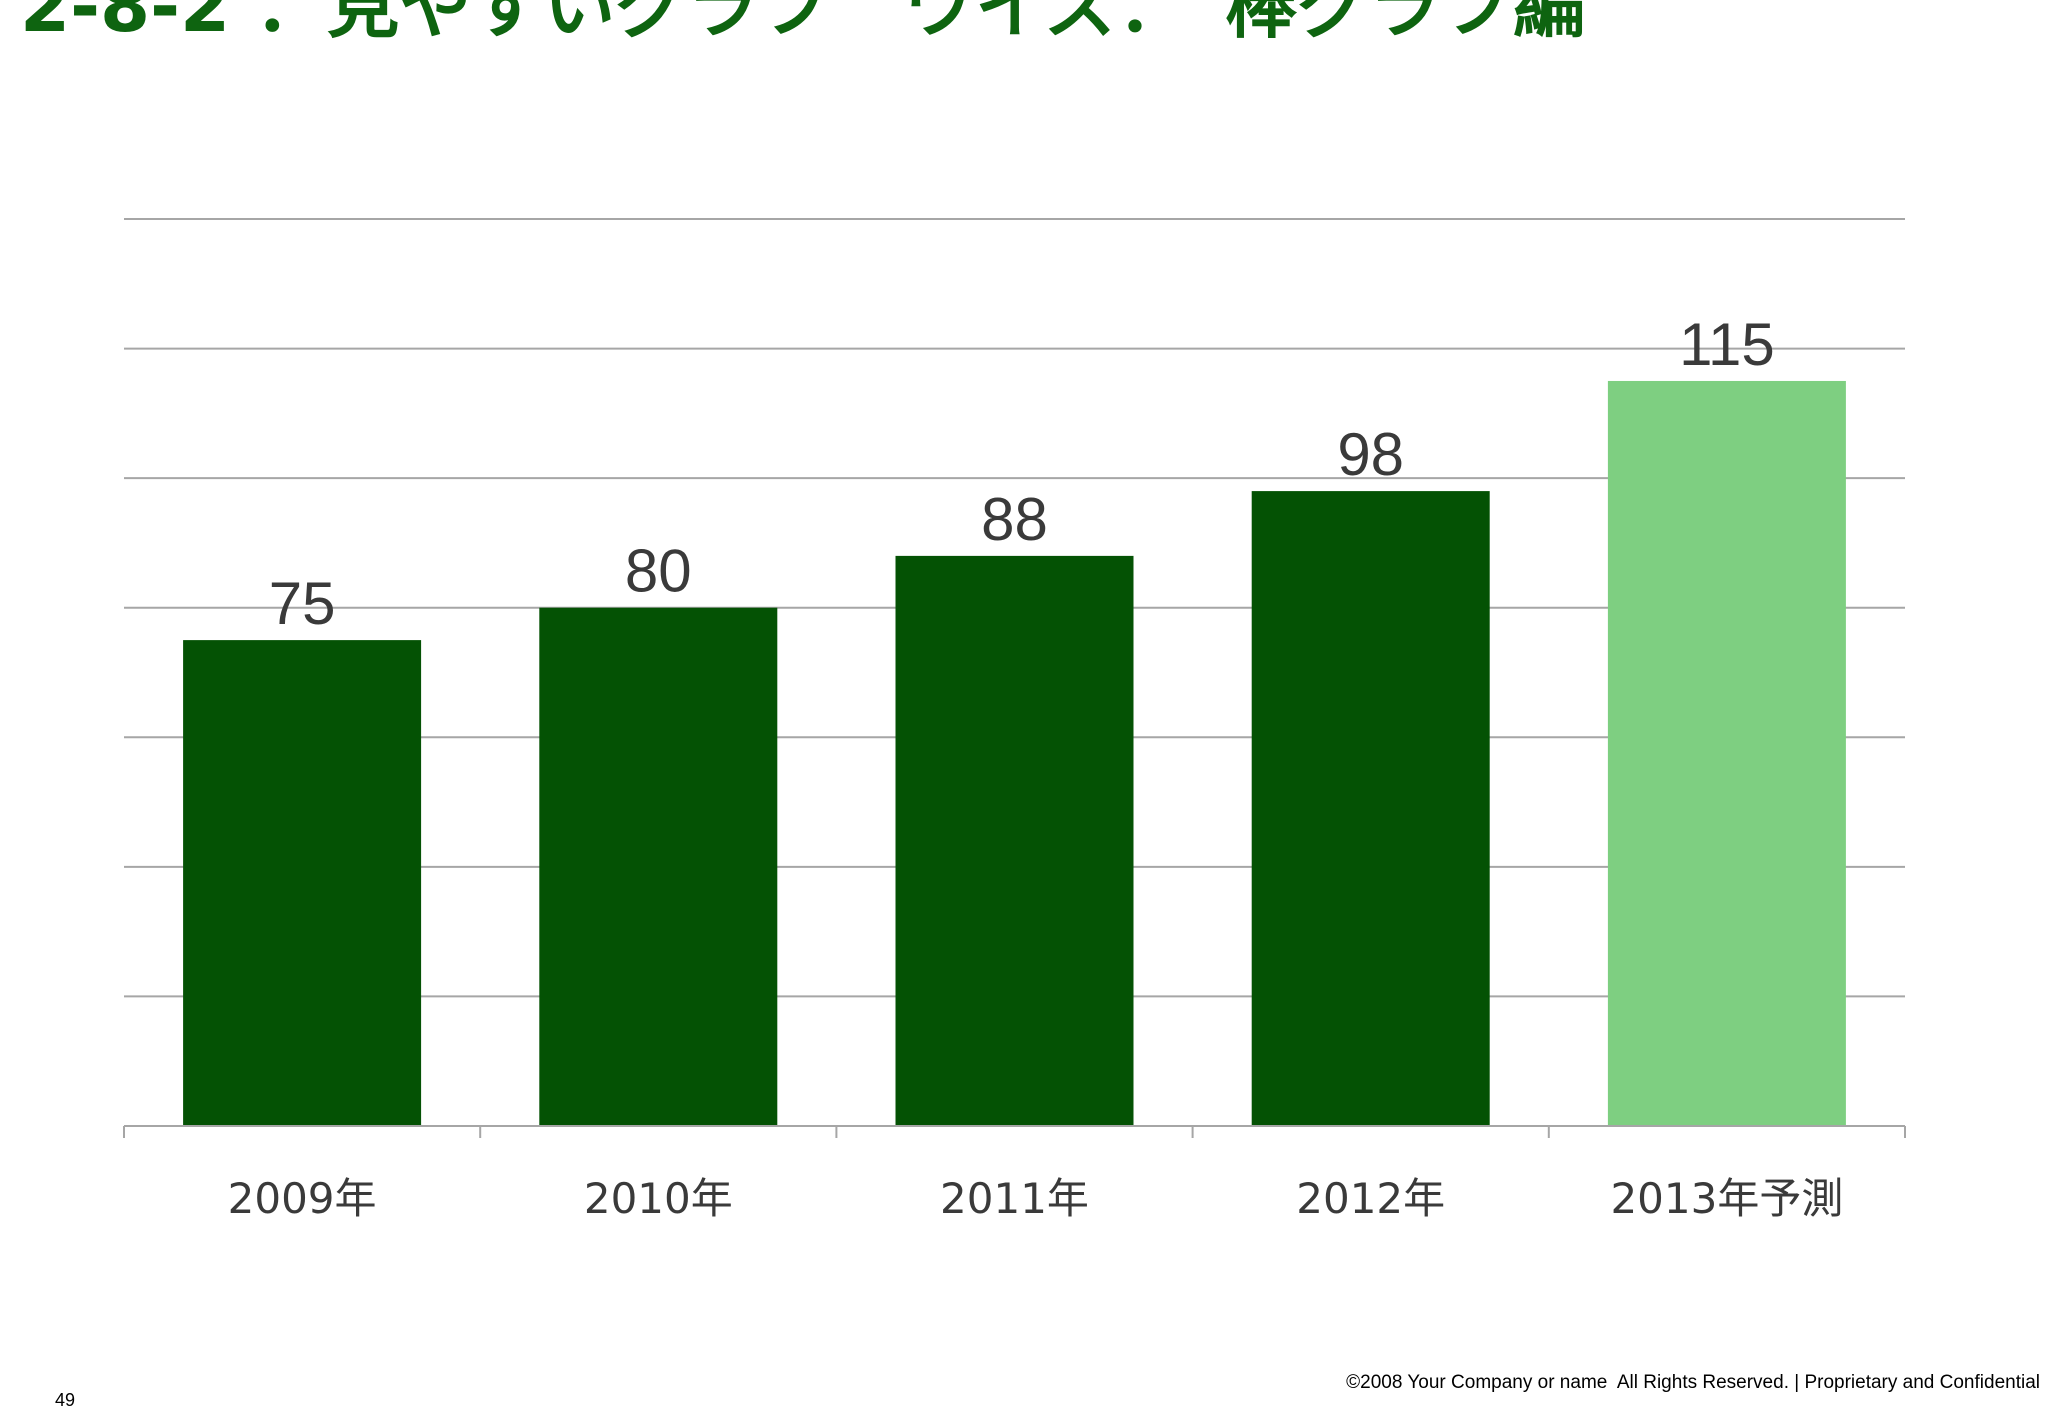 Image resolution: width=2048 pixels, height=1418 pixels. I want to click on category-label-4: 2012年, so click(1370, 1198).